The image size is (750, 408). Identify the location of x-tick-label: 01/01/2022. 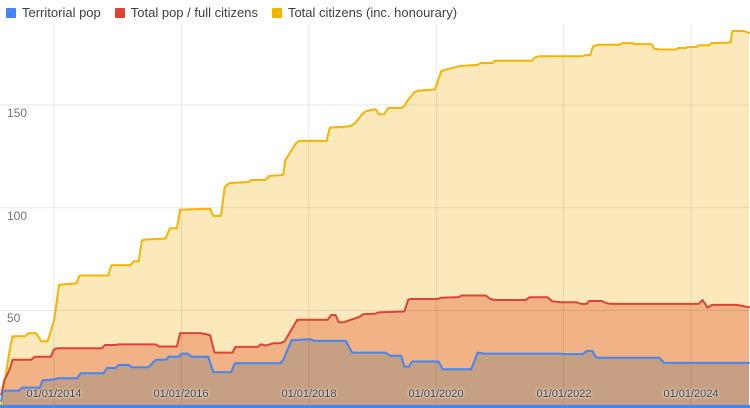
(564, 394).